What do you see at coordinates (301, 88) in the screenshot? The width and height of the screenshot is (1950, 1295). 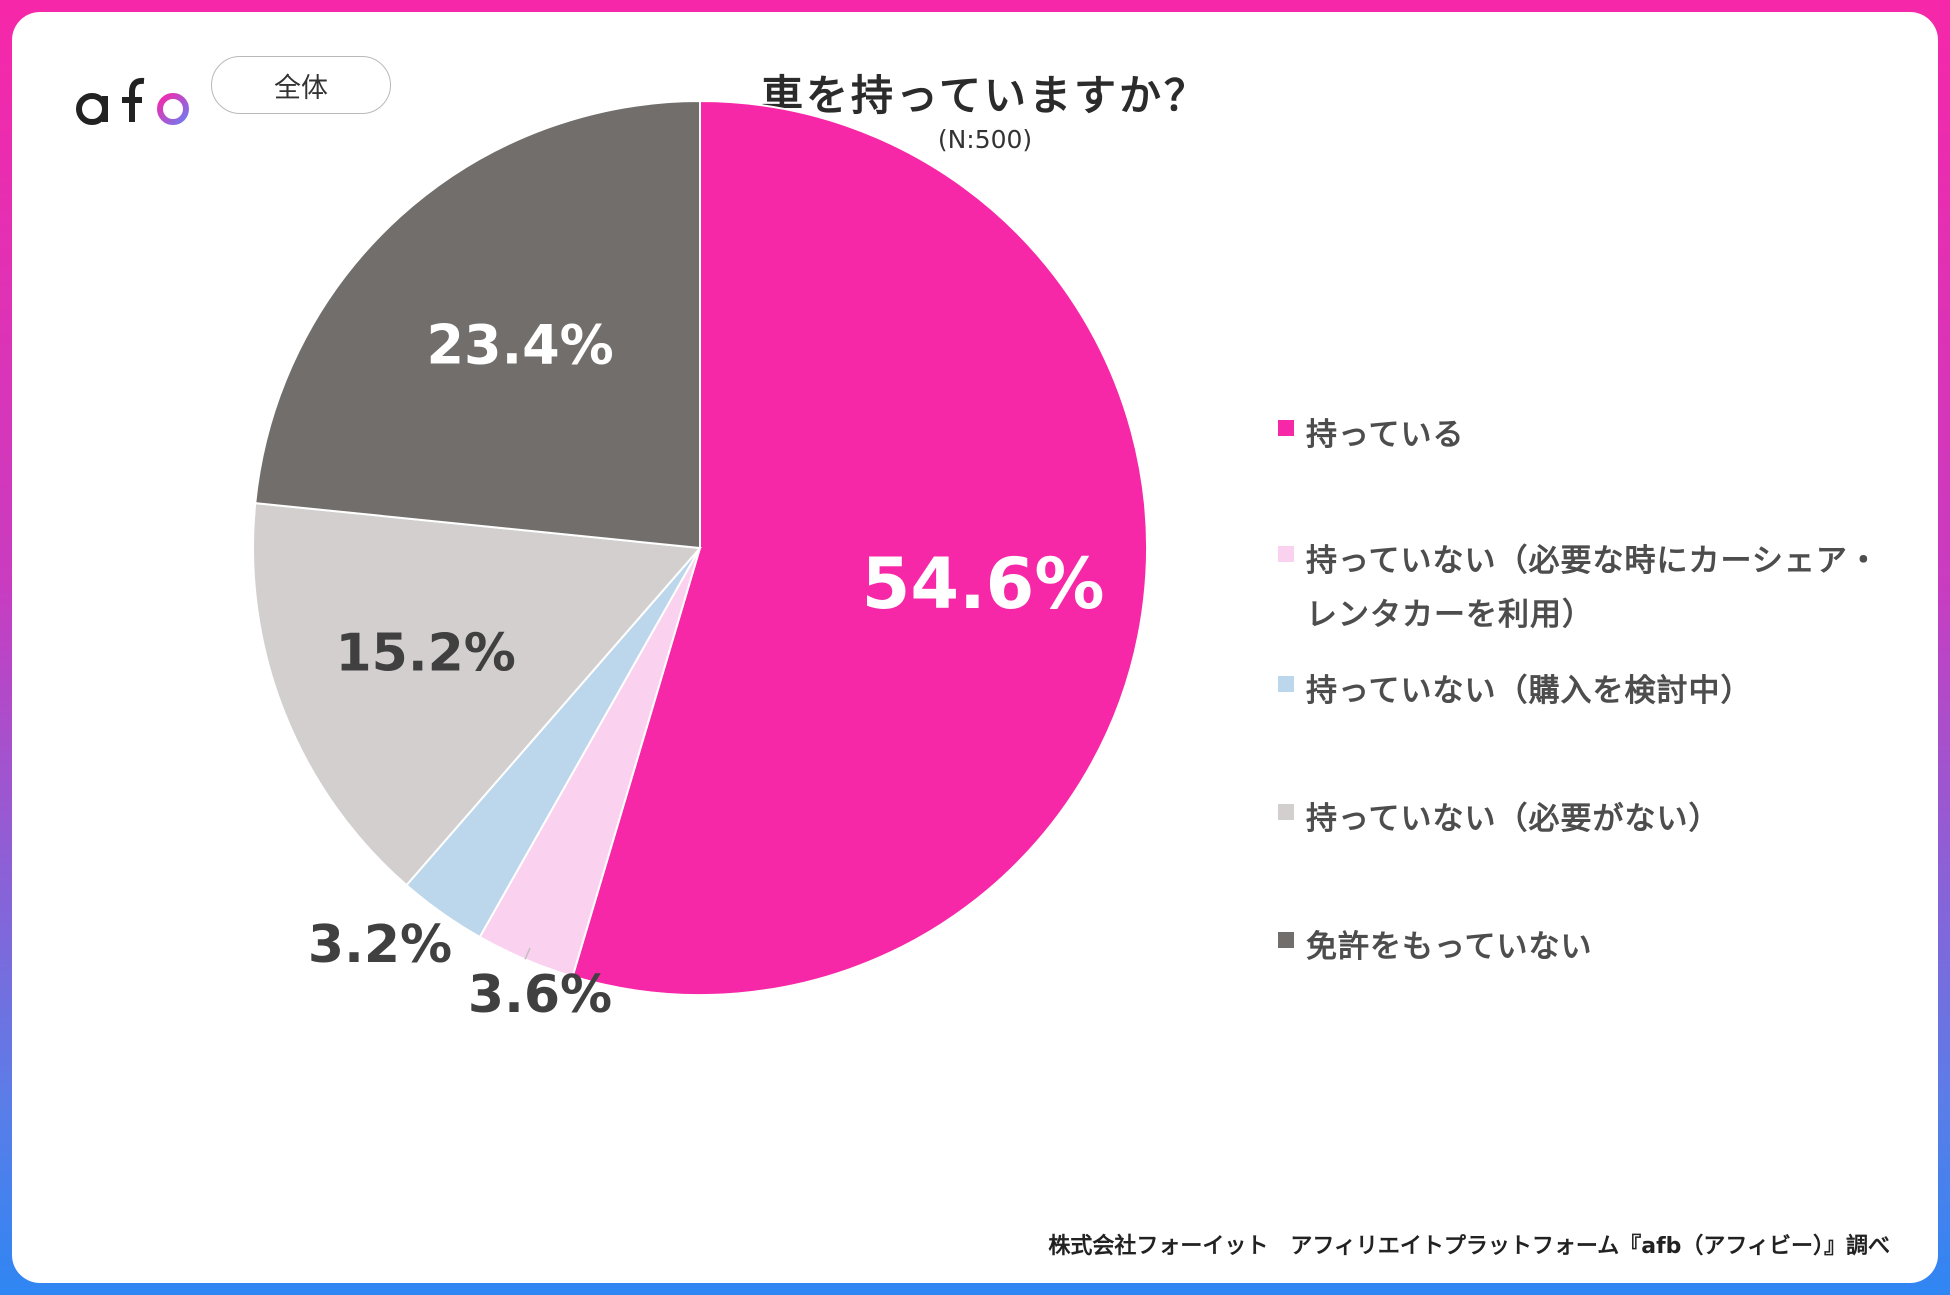 I see `filter-chip-label: 全体` at bounding box center [301, 88].